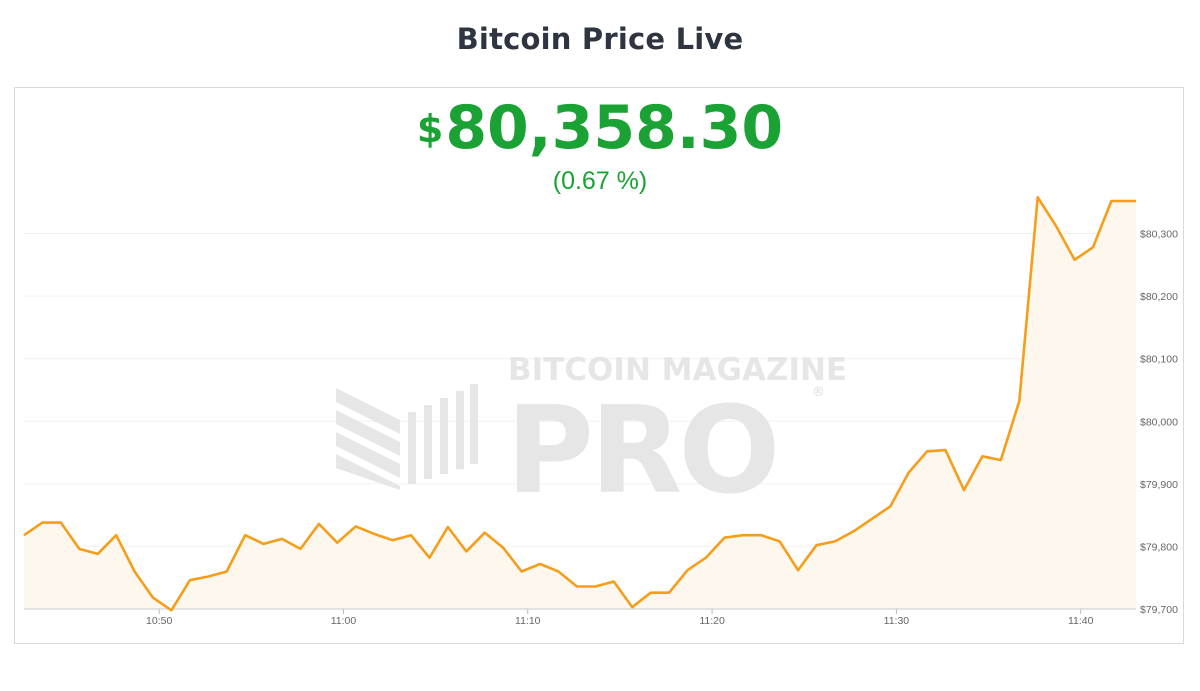 The width and height of the screenshot is (1200, 691). What do you see at coordinates (1159, 547) in the screenshot?
I see `y-tick-label: $79,800` at bounding box center [1159, 547].